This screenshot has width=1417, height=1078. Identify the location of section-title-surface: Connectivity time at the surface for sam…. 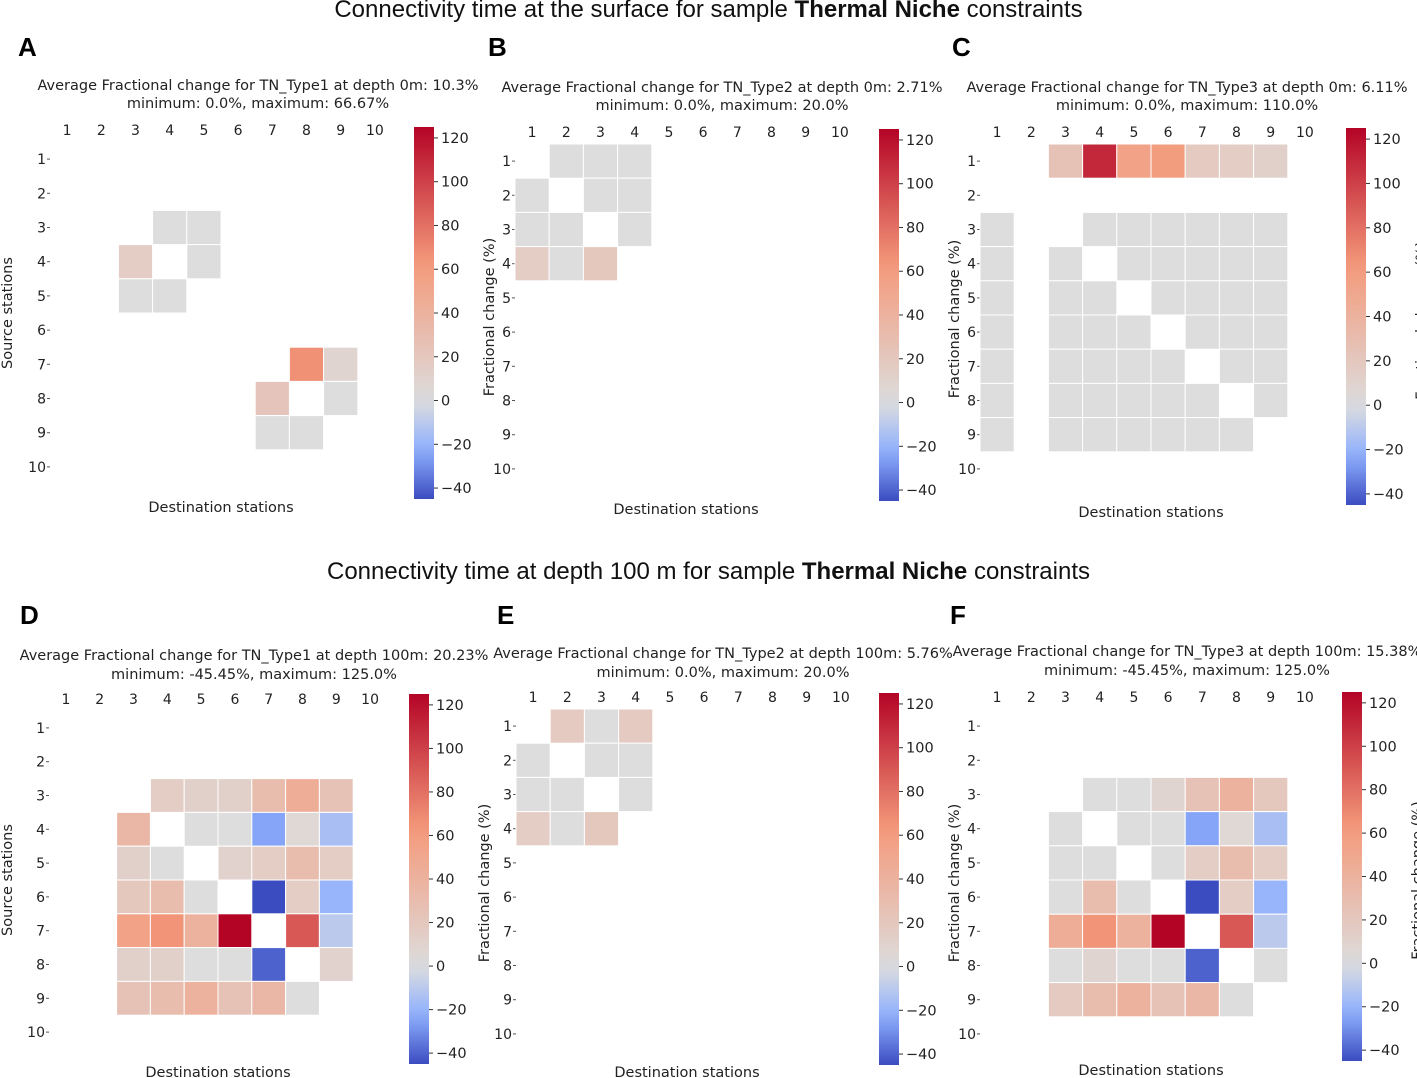
(708, 12).